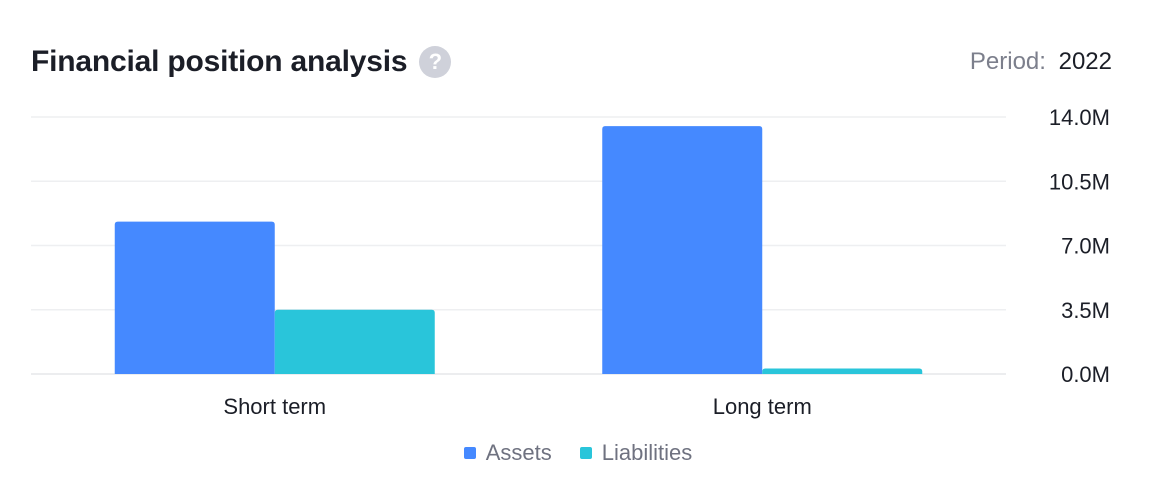  I want to click on legend-item-assets: Assets, so click(507, 453).